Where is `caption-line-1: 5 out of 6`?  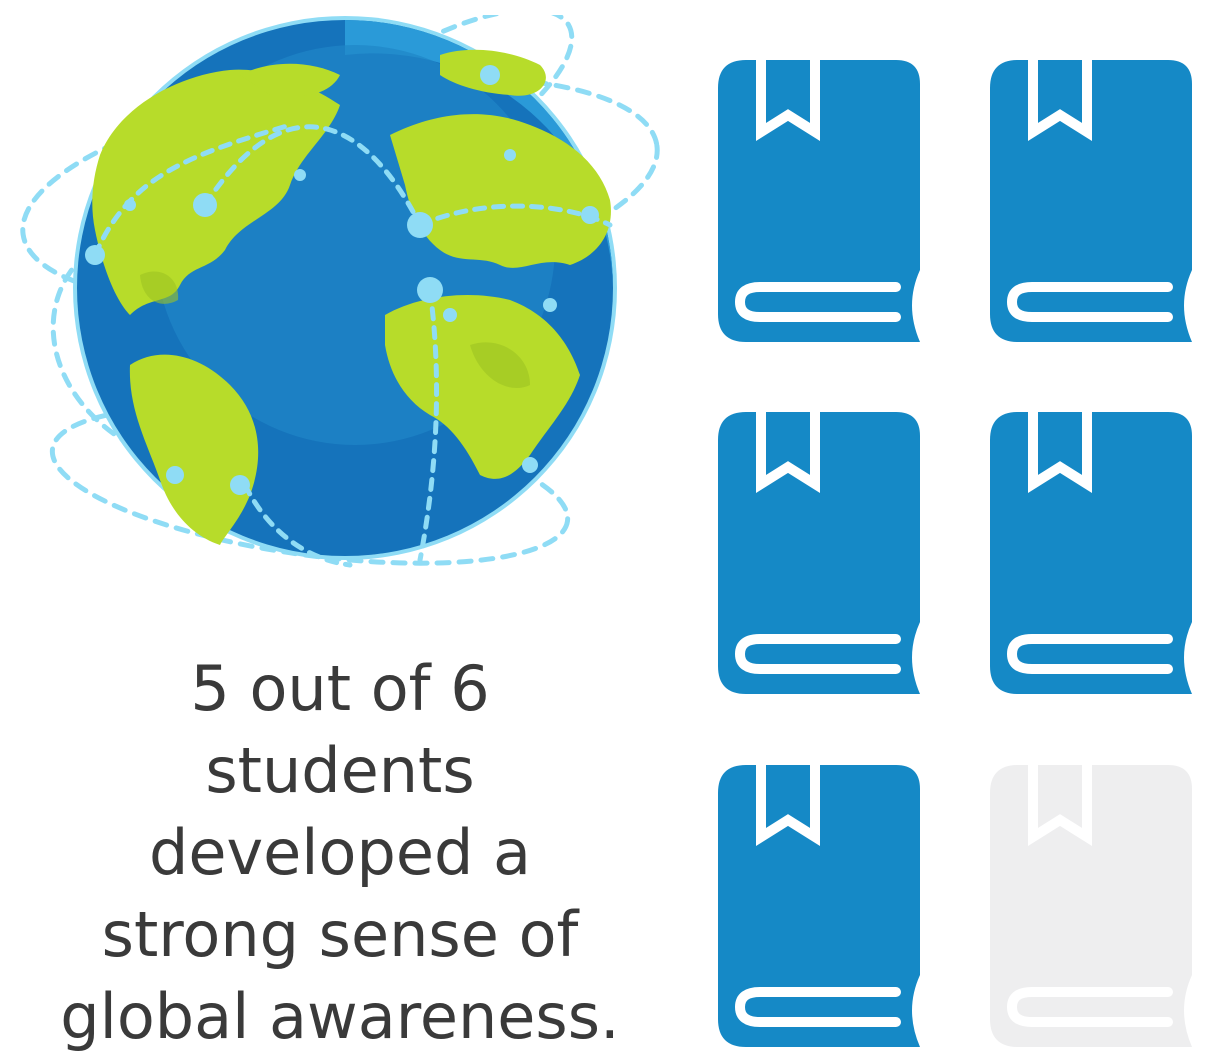
caption-line-1: 5 out of 6 is located at coordinates (340, 688).